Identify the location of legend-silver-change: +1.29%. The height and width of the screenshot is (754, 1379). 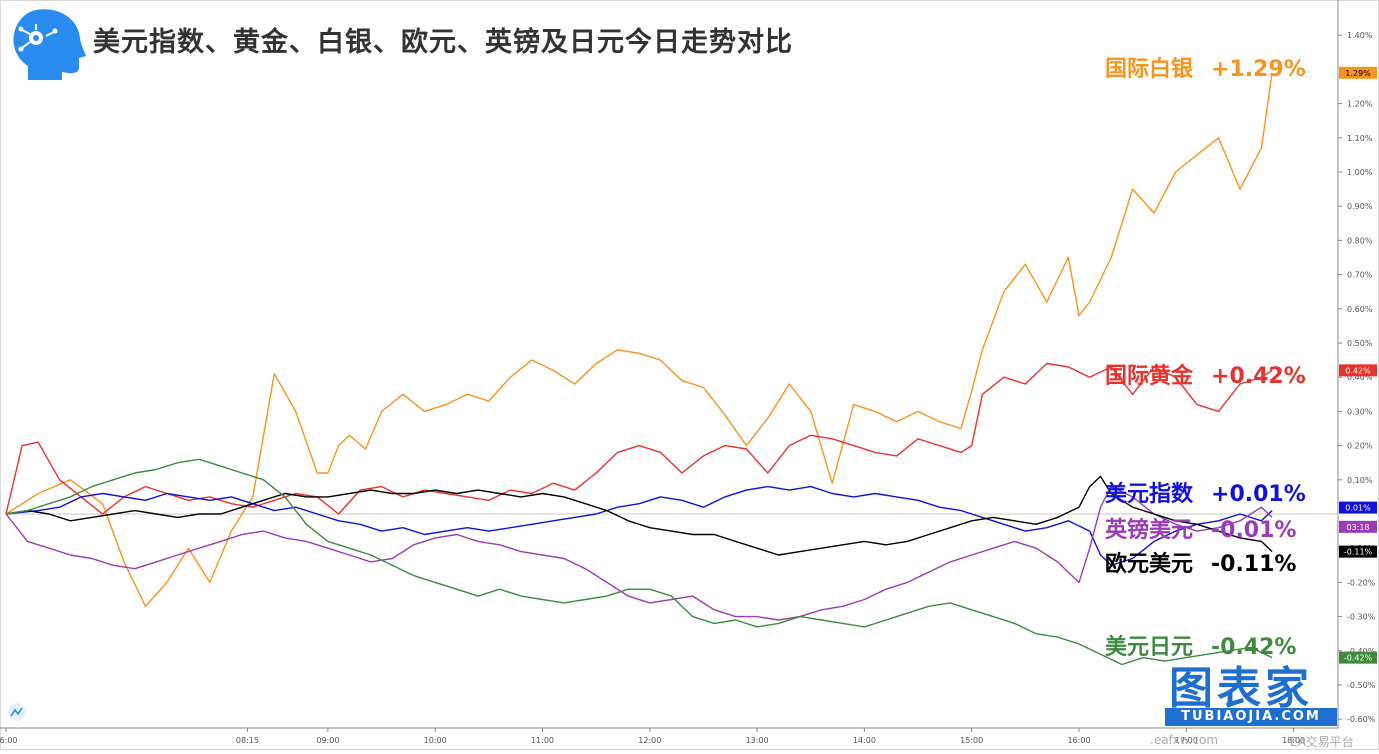
(1258, 69).